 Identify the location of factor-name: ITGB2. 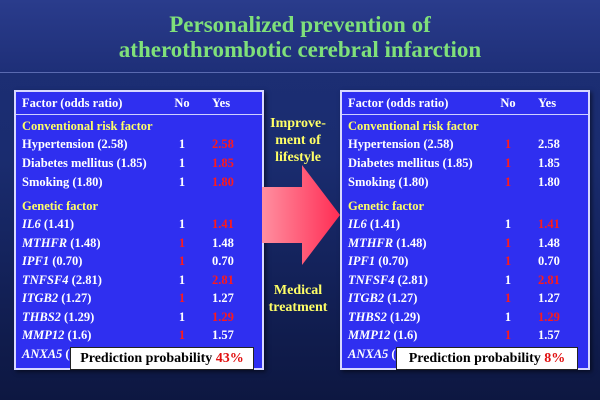
(366, 298).